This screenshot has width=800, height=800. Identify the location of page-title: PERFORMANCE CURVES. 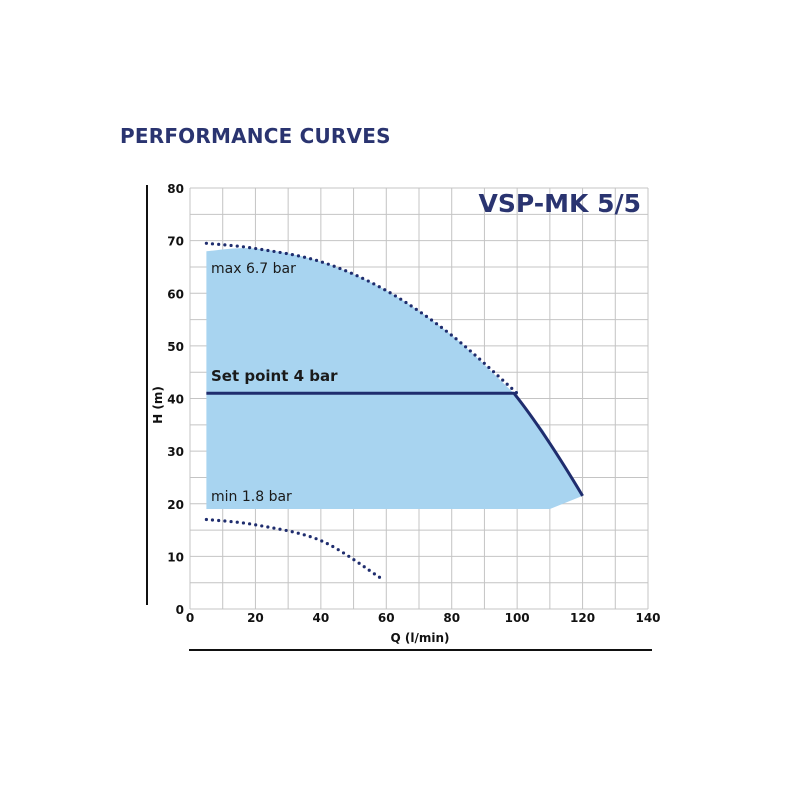
(255, 136).